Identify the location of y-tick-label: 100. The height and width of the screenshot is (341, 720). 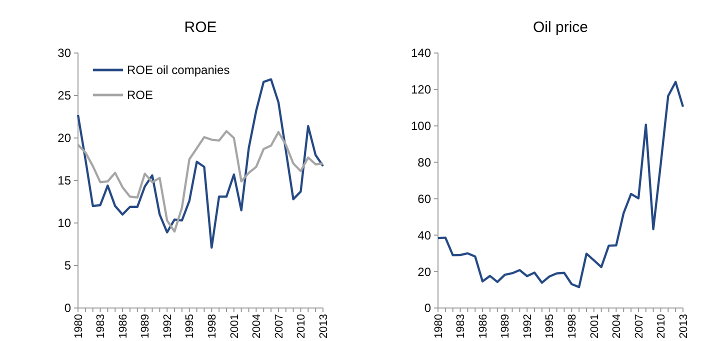
(421, 126).